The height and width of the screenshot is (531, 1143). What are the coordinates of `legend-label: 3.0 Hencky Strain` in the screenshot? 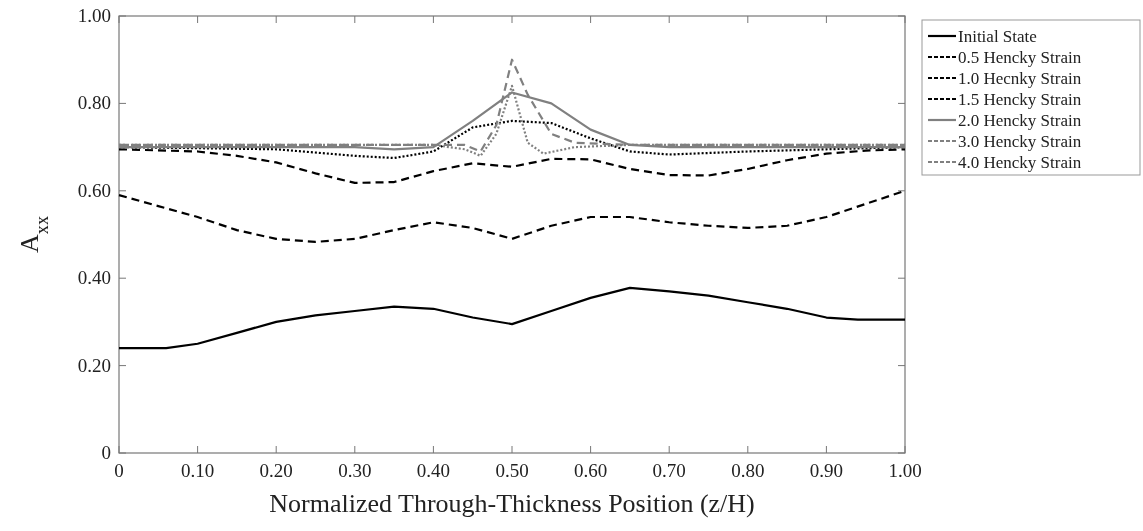 It's located at (1020, 141).